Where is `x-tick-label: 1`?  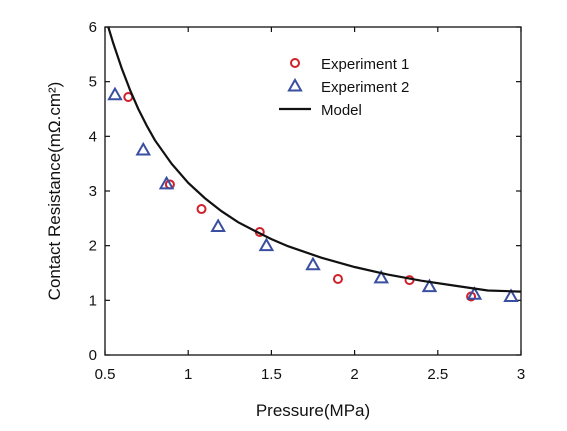 x-tick-label: 1 is located at coordinates (188, 374).